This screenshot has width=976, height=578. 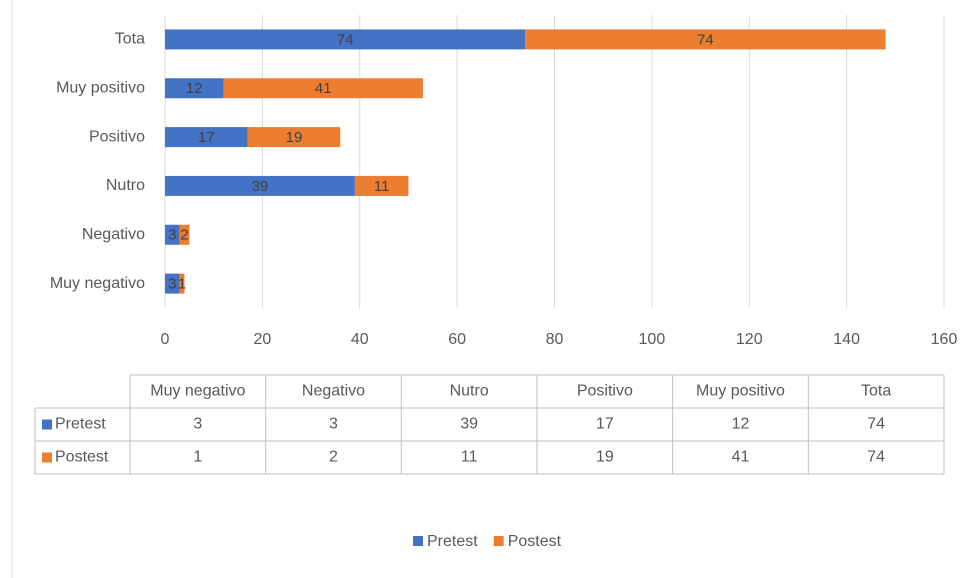 What do you see at coordinates (469, 457) in the screenshot?
I see `table-cell: 11` at bounding box center [469, 457].